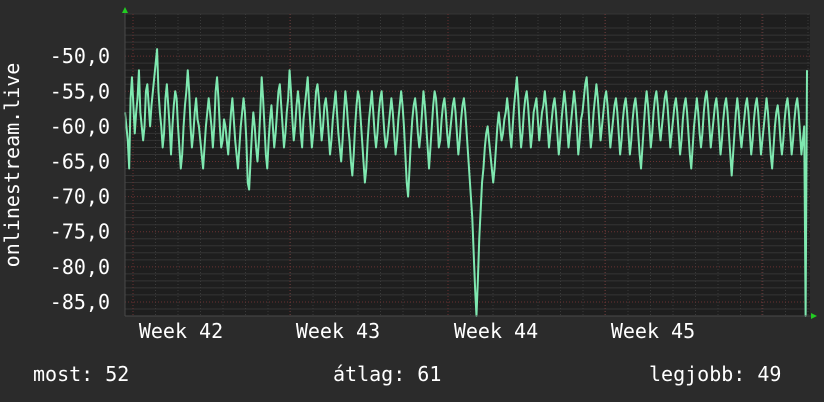 This screenshot has width=824, height=402. What do you see at coordinates (181, 331) in the screenshot?
I see `x-tick-label: Week 42` at bounding box center [181, 331].